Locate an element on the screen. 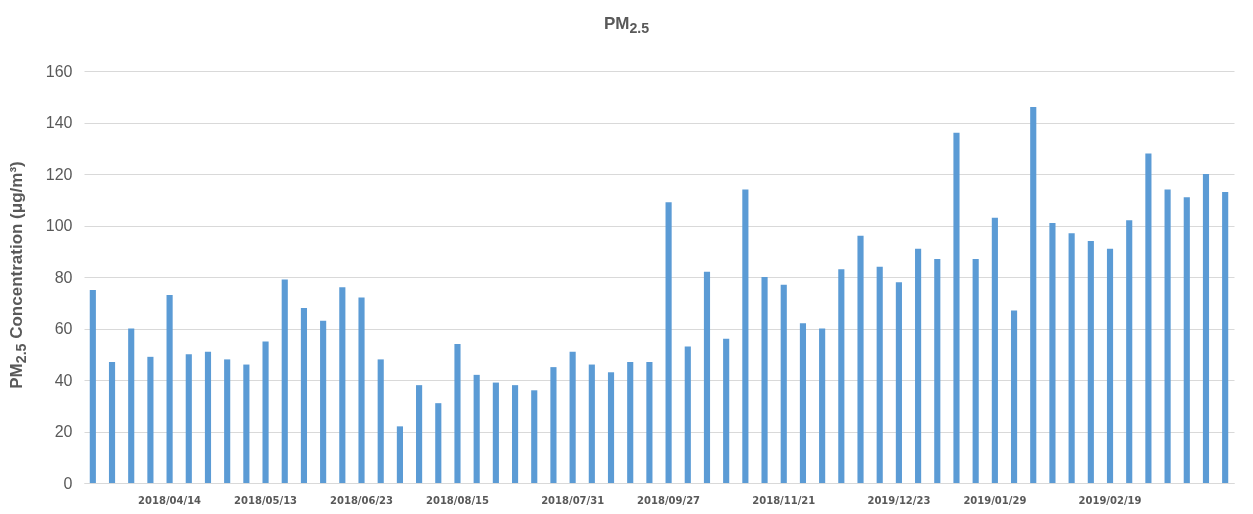 This screenshot has height=514, width=1253. y-tick-label: 100 is located at coordinates (59, 225).